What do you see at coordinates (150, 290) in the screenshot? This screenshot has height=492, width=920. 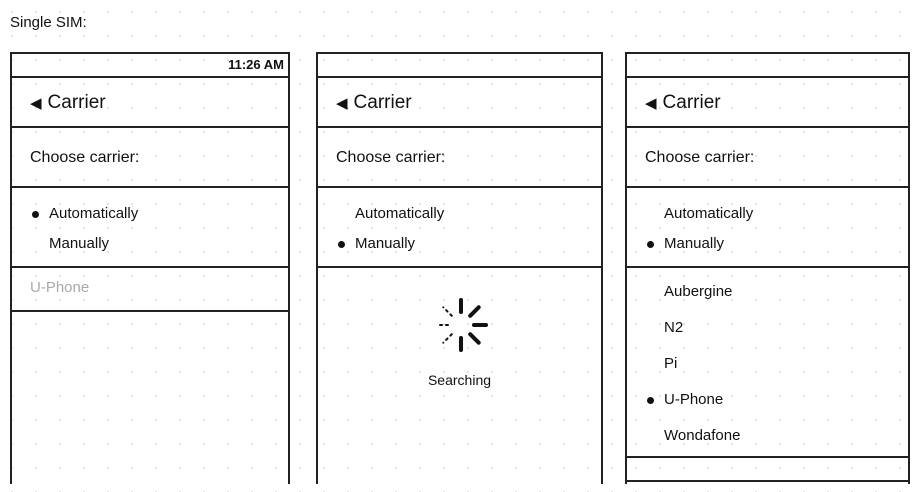 I see `current-carrier: U-Phone` at bounding box center [150, 290].